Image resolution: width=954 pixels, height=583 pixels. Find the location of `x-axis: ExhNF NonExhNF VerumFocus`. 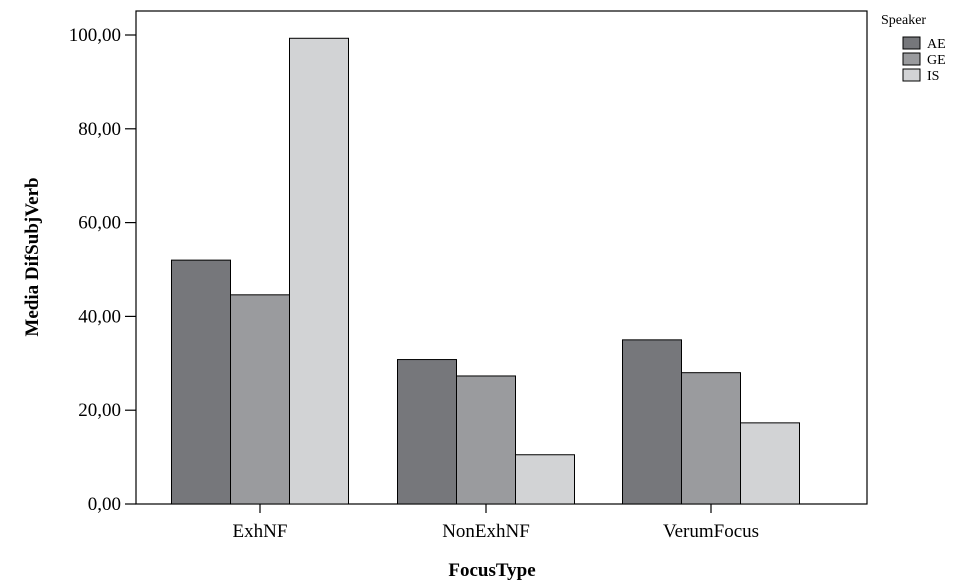

x-axis: ExhNF NonExhNF VerumFocus is located at coordinates (496, 523).